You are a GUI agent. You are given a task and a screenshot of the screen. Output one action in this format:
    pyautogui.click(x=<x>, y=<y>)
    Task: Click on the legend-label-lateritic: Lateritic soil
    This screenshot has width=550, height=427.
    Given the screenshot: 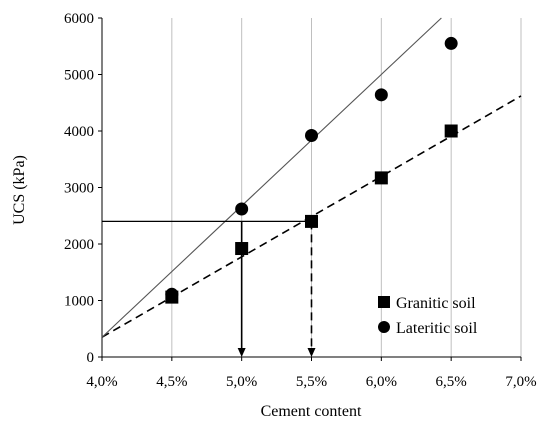 What is the action you would take?
    pyautogui.click(x=437, y=328)
    